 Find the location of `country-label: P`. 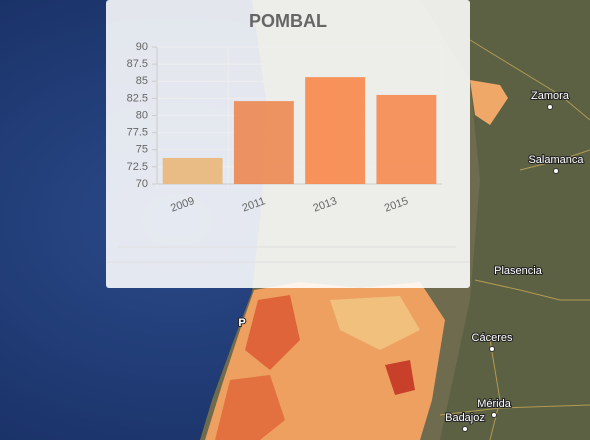

country-label: P is located at coordinates (241, 323).